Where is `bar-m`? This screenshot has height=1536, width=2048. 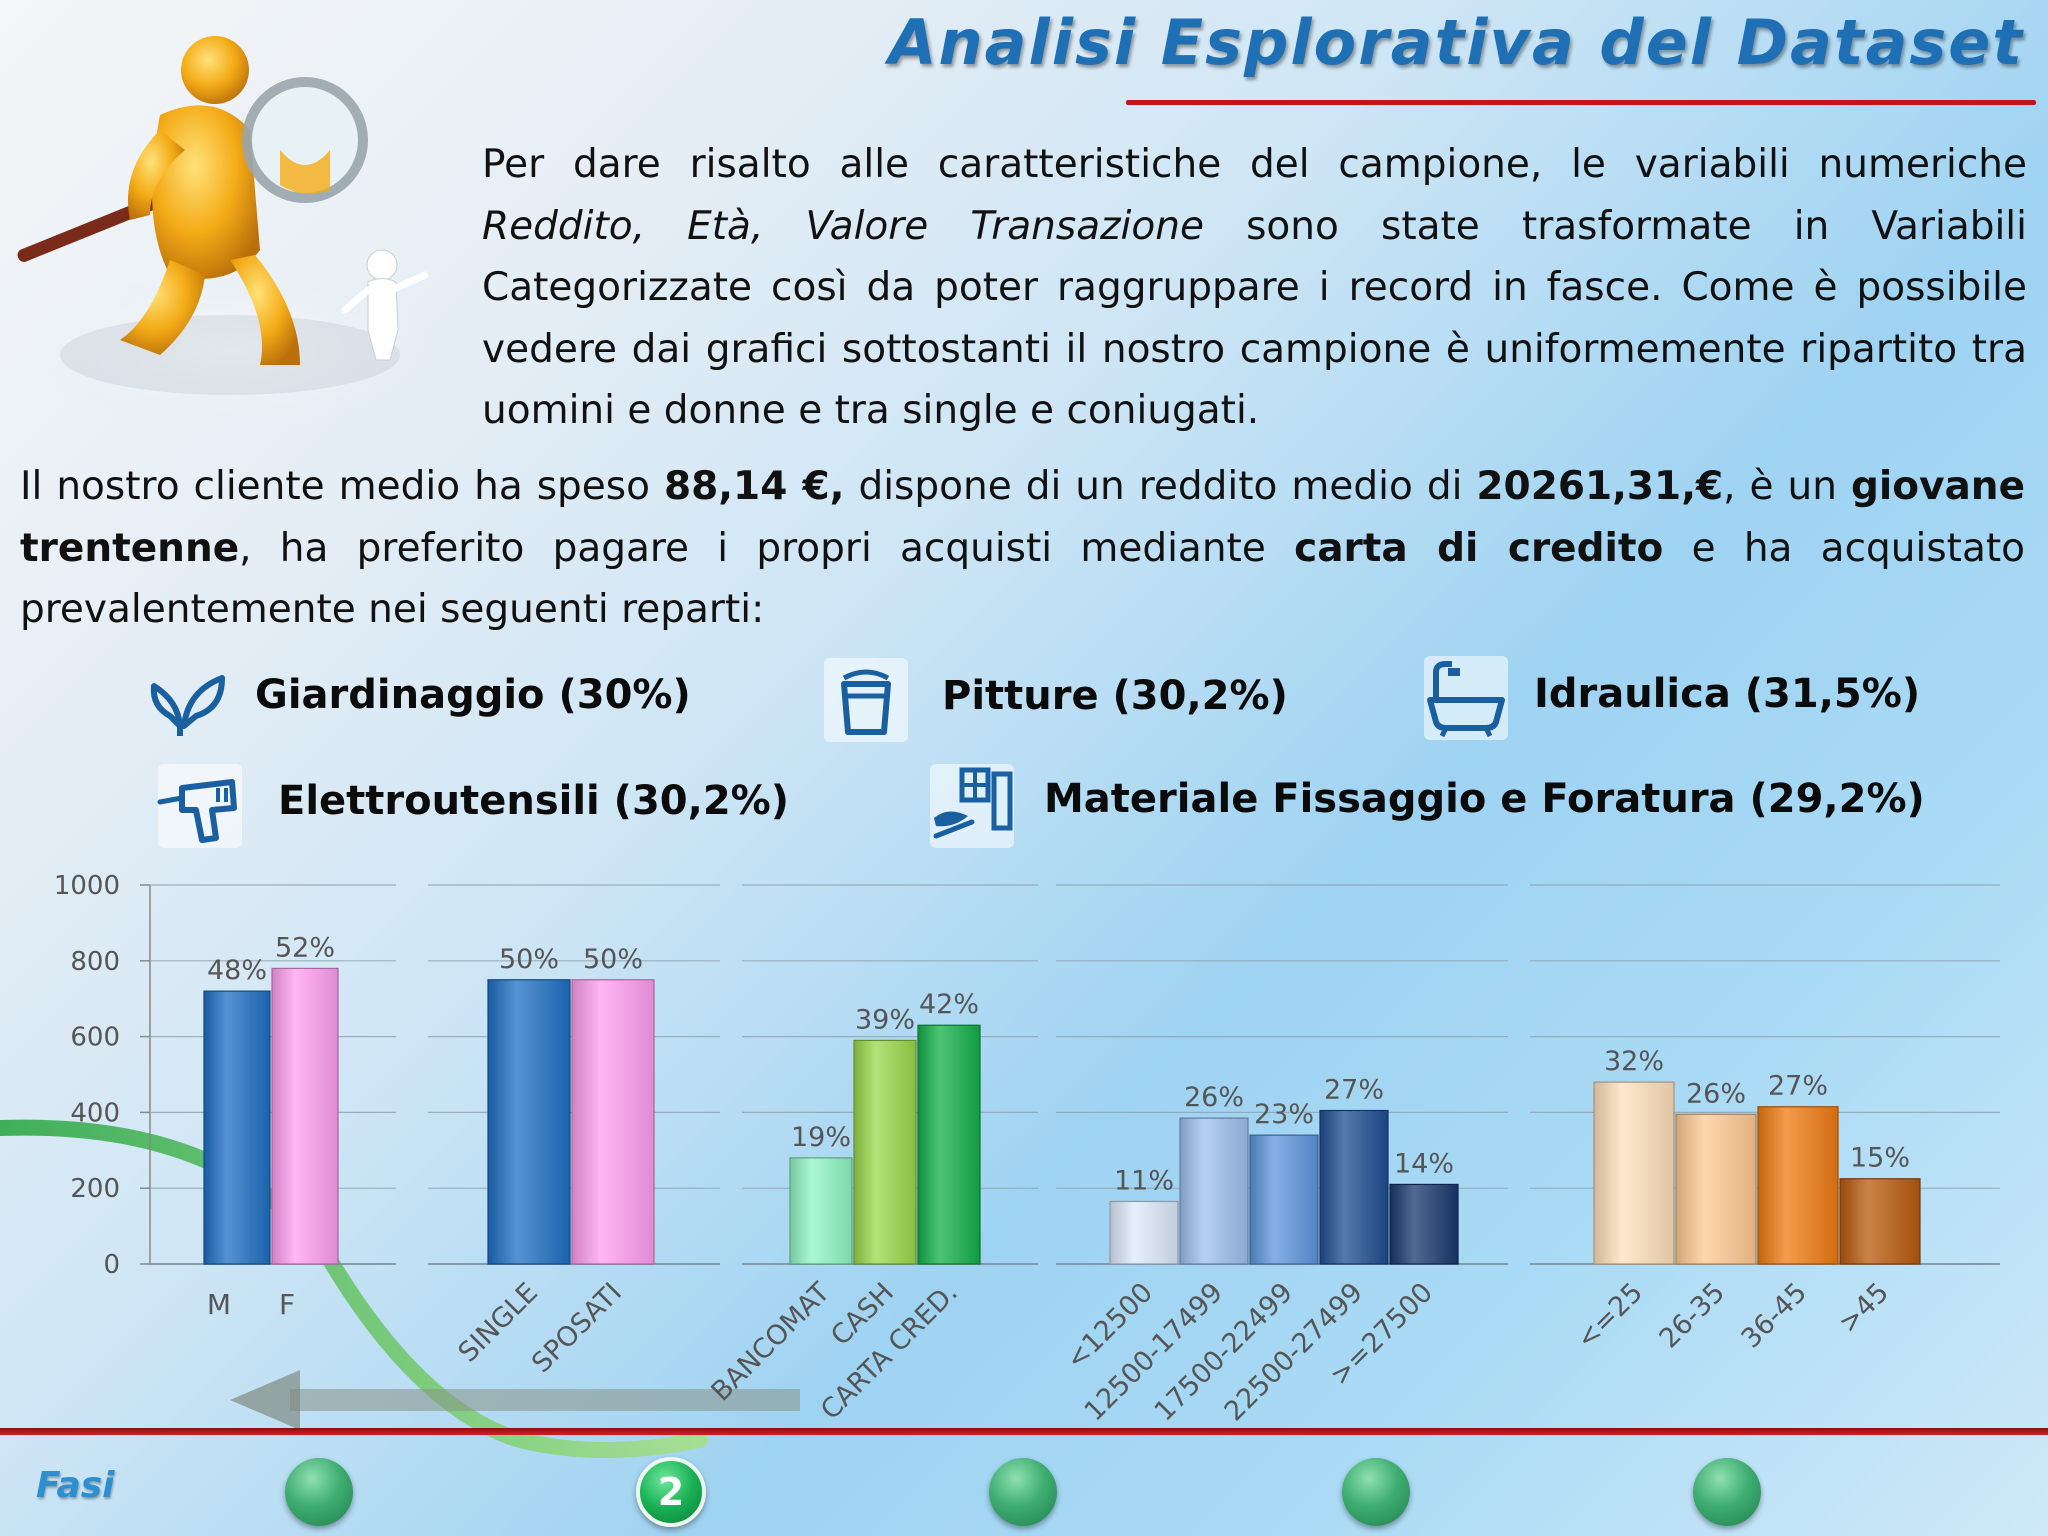 bar-m is located at coordinates (237, 1127).